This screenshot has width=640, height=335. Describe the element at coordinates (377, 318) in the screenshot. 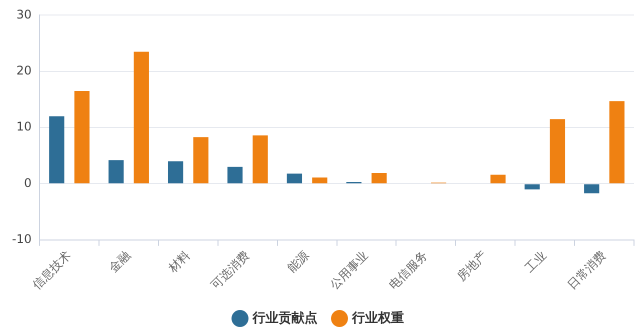

I see `legend-label: 行业权重` at that location.